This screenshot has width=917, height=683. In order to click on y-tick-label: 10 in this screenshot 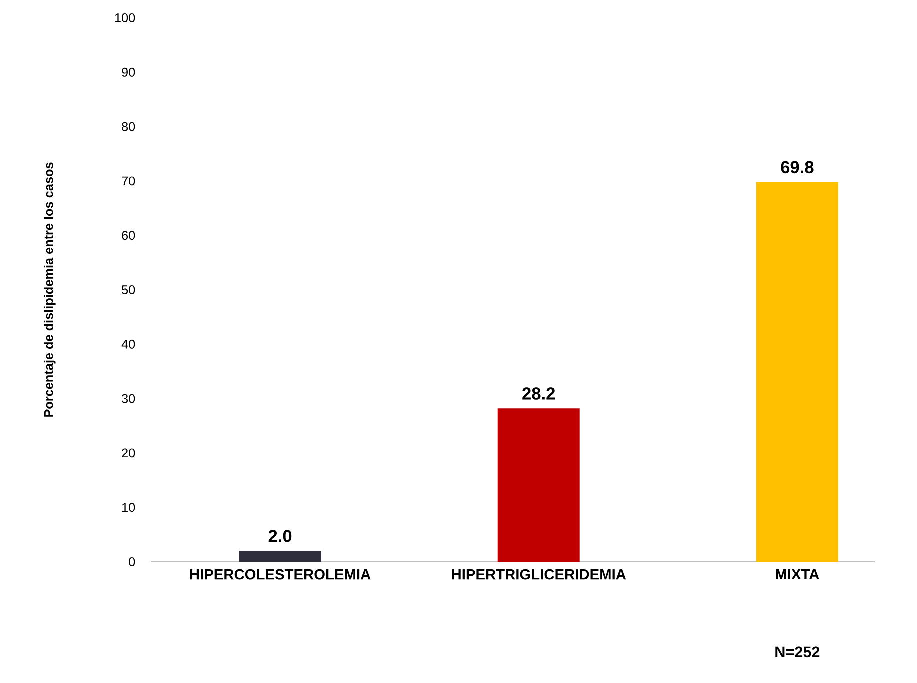, I will do `click(129, 507)`.